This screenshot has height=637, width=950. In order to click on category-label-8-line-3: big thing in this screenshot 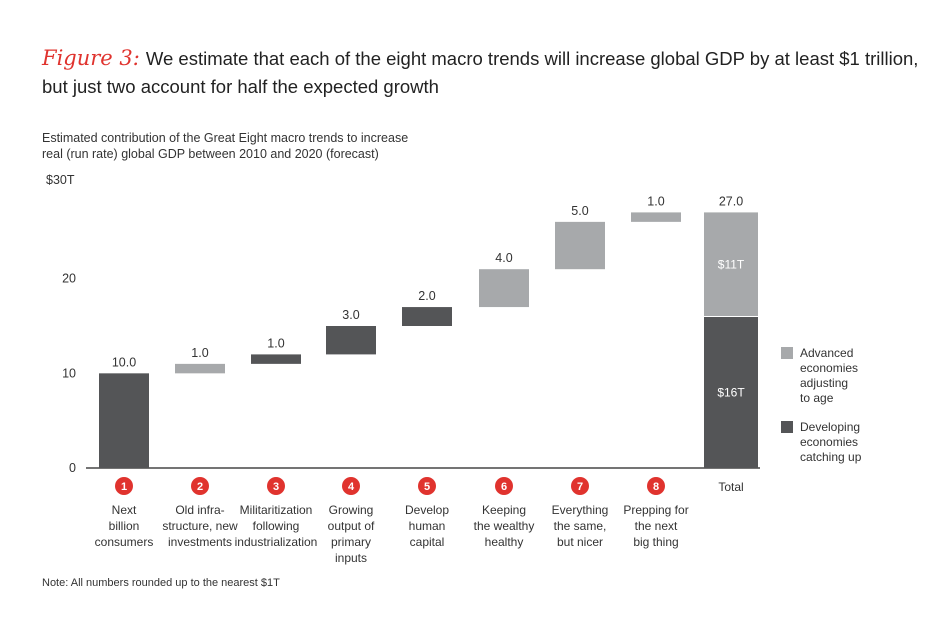, I will do `click(655, 542)`.